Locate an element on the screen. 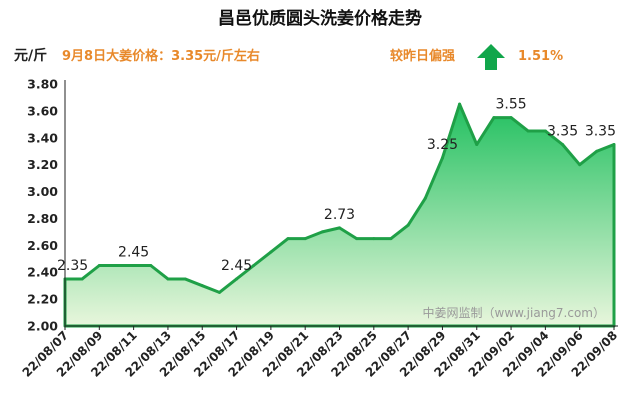  y-tick-label: 2.00 is located at coordinates (42, 326).